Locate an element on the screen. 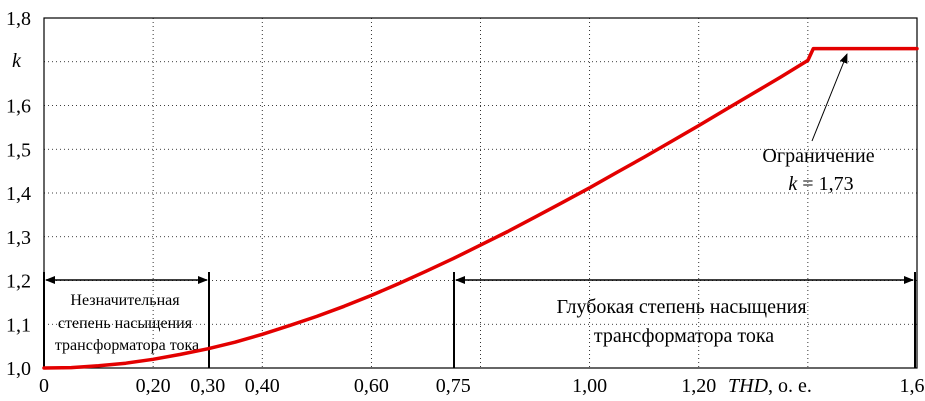 This screenshot has height=401, width=925. x-tick-label: 0,40 is located at coordinates (262, 386).